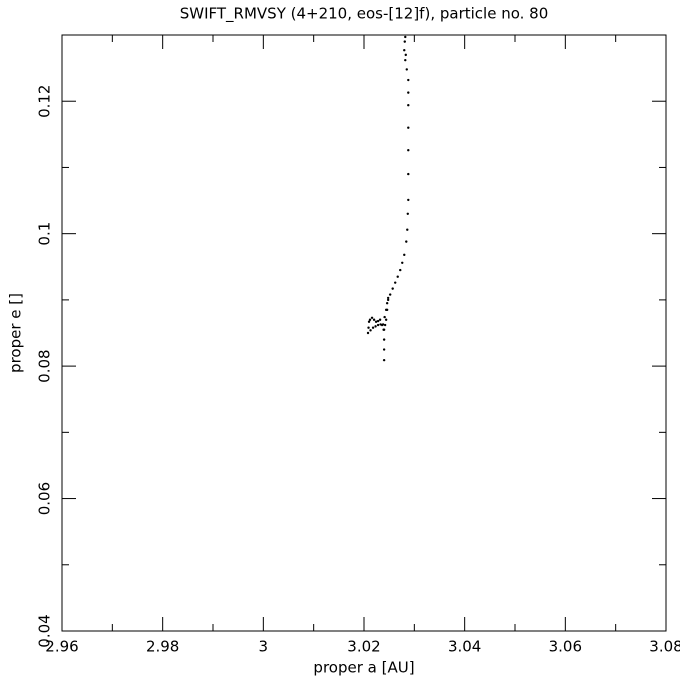 The height and width of the screenshot is (680, 680). What do you see at coordinates (363, 668) in the screenshot?
I see `x-axis-label: proper a [AU]` at bounding box center [363, 668].